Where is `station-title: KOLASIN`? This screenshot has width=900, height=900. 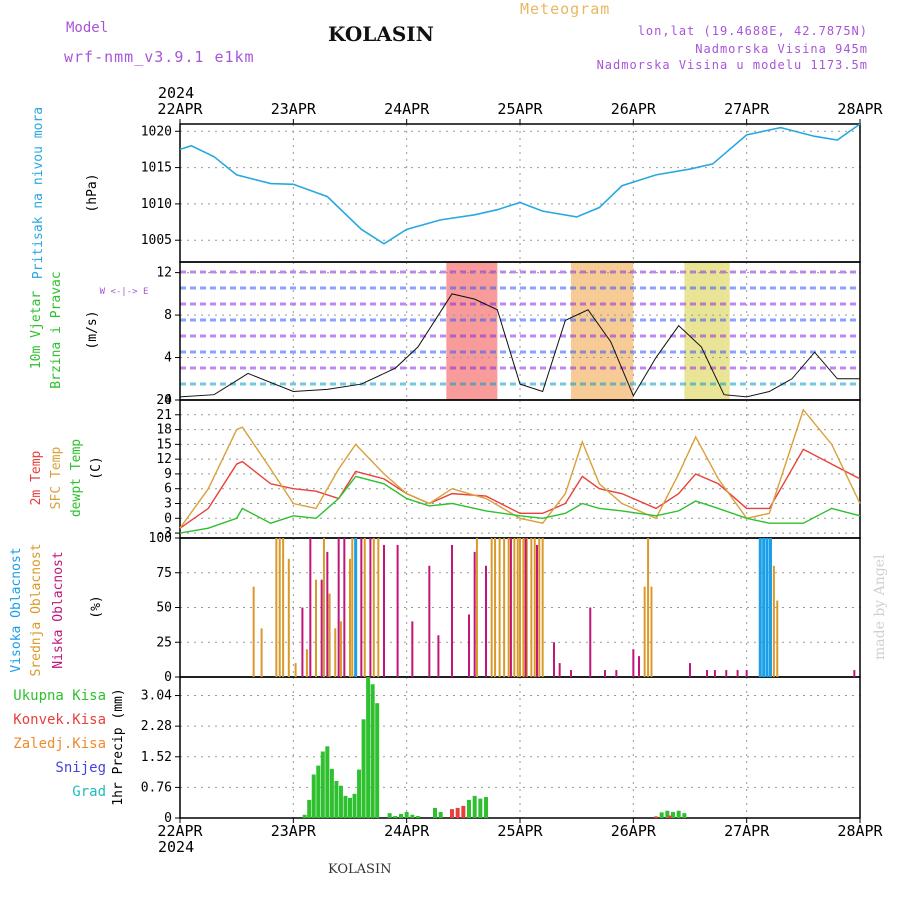
station-title: KOLASIN is located at coordinates (381, 34).